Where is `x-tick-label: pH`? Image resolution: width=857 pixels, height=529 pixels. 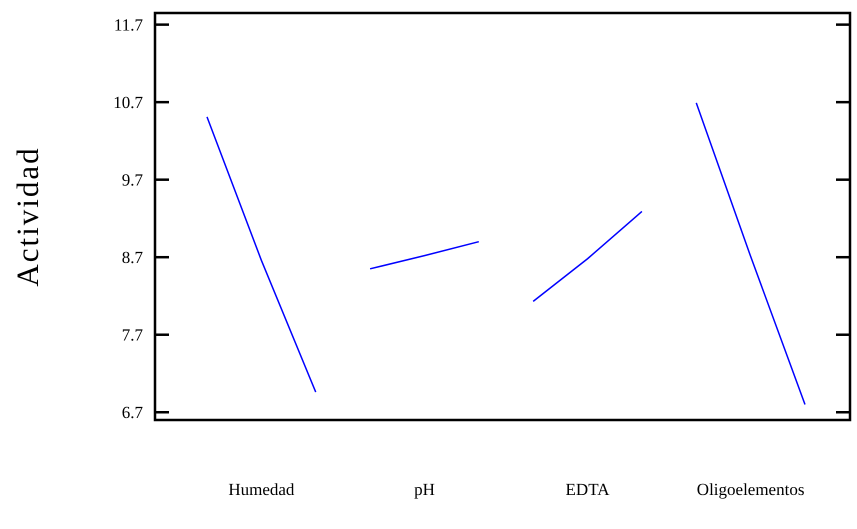
x-tick-label: pH is located at coordinates (424, 489).